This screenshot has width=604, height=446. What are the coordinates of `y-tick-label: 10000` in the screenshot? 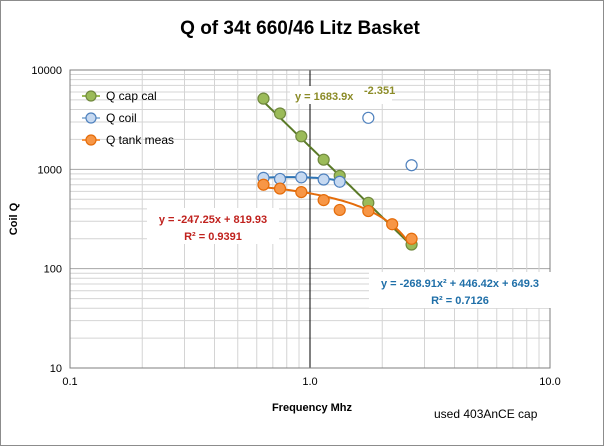 It's located at (46, 71).